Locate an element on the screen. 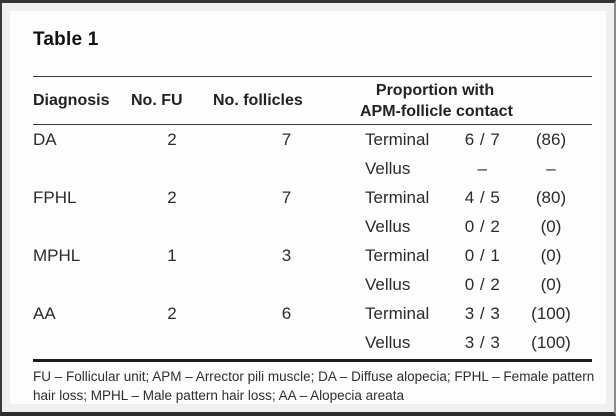 The height and width of the screenshot is (416, 616). fraction-cell: – is located at coordinates (482, 168).